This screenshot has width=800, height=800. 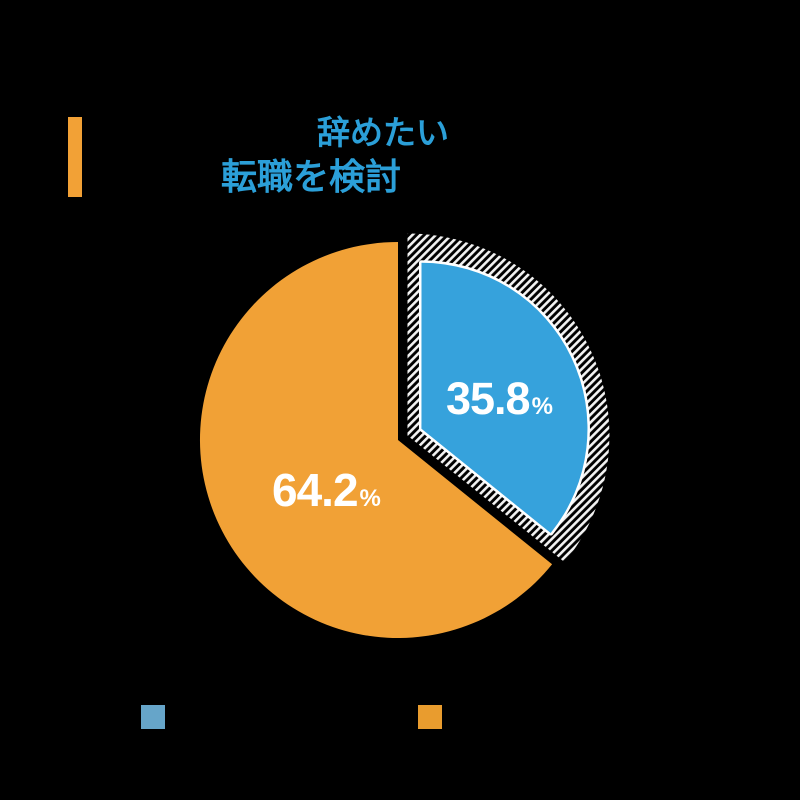 I want to click on percent-sign-blue: %, so click(x=542, y=406).